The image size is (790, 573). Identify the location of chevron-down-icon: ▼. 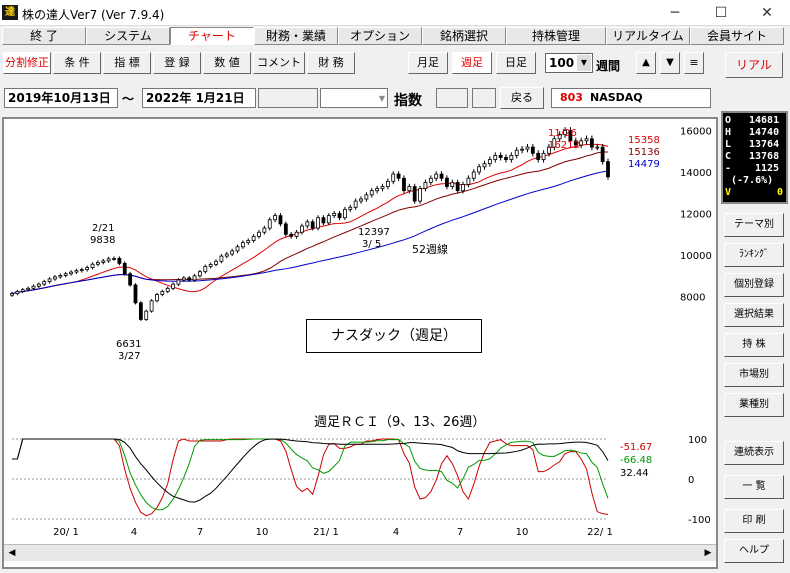
(381, 98).